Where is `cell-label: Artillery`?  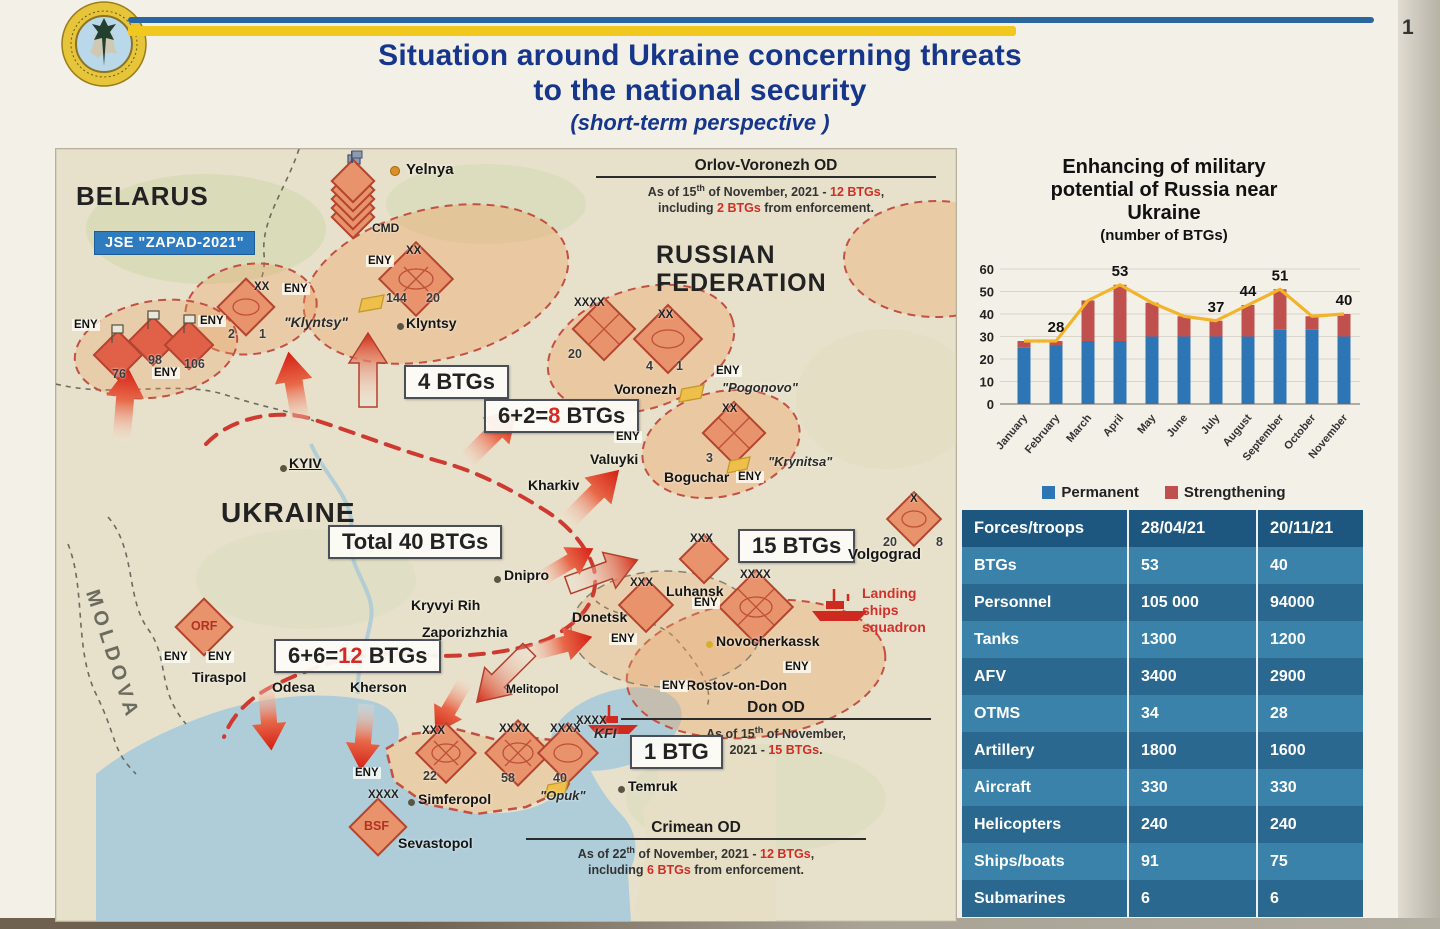 cell-label: Artillery is located at coordinates (1045, 750).